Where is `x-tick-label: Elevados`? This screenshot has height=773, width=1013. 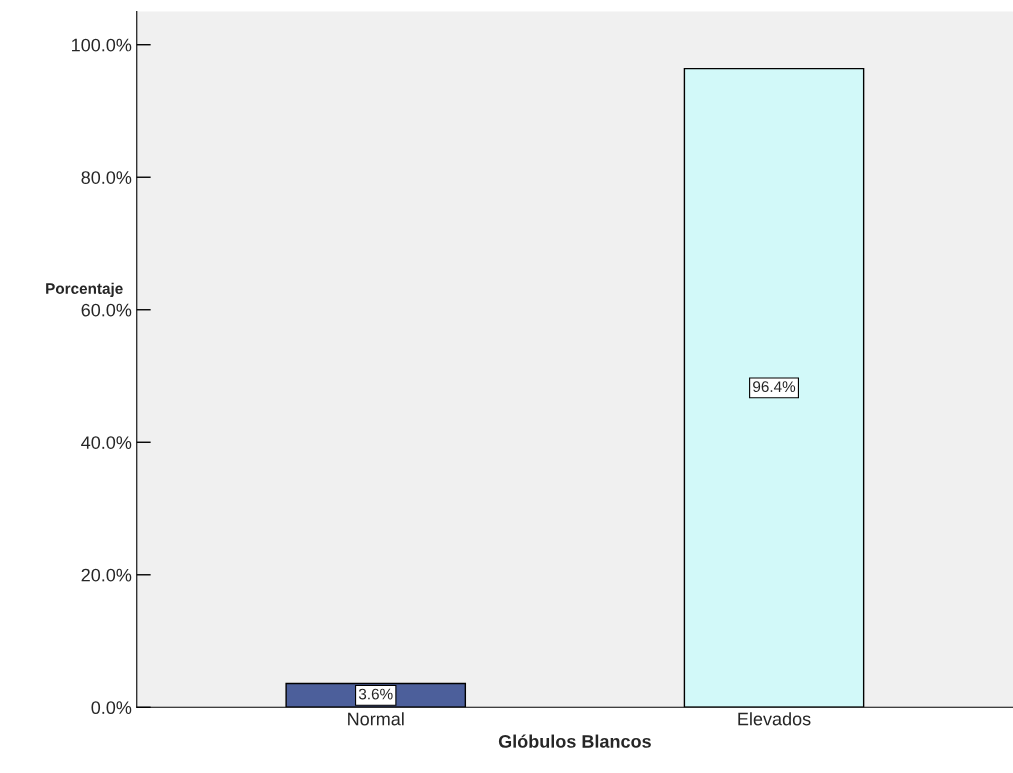 x-tick-label: Elevados is located at coordinates (774, 719).